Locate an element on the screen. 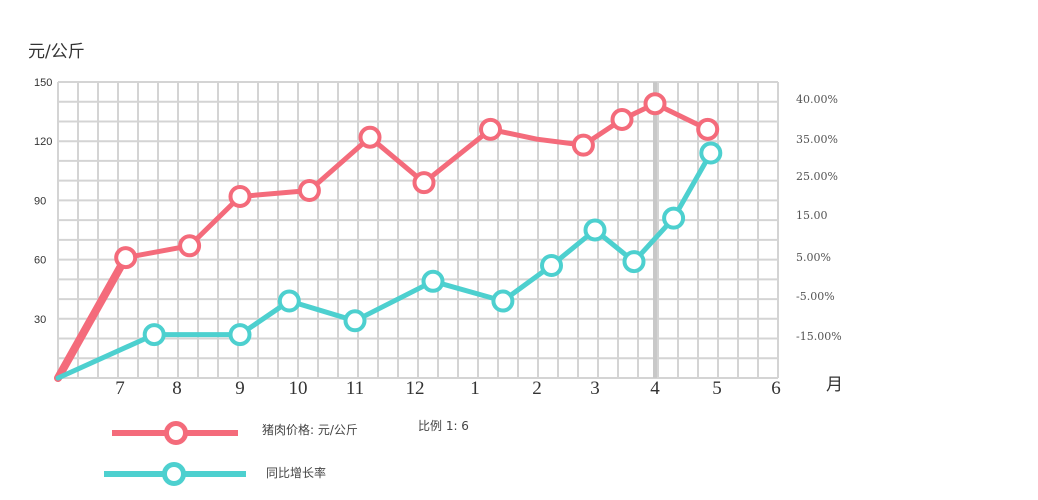 Image resolution: width=1038 pixels, height=500 pixels. y-axis-unit-label: 元/公斤 is located at coordinates (56, 52).